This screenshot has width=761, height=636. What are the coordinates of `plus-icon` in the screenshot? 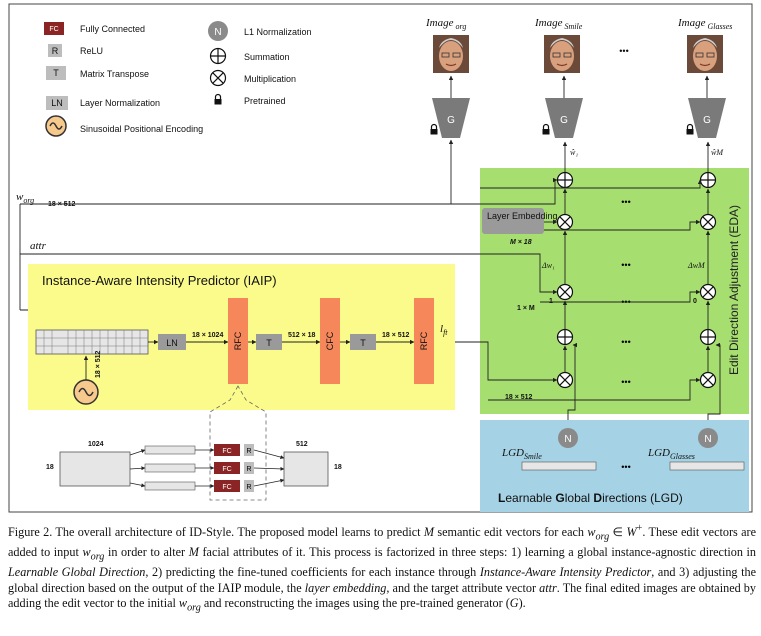 It's located at (218, 56).